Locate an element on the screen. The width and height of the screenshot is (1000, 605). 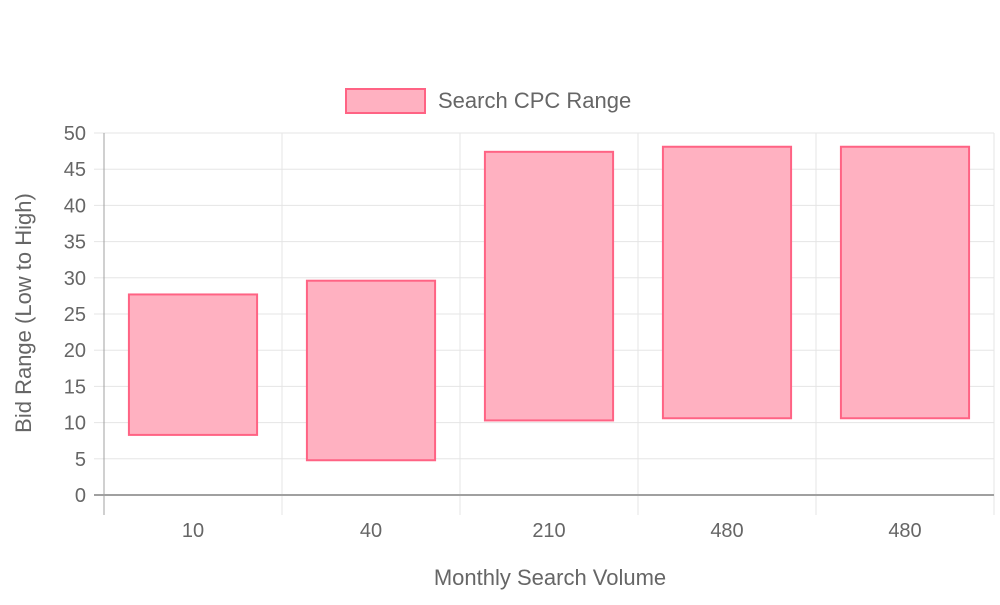
y-tick-label: 15 is located at coordinates (75, 387).